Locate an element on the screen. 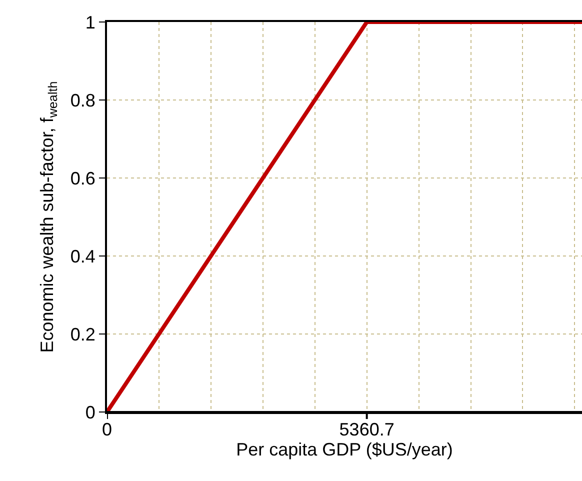  y-tick-label: 0.4 is located at coordinates (83, 256).